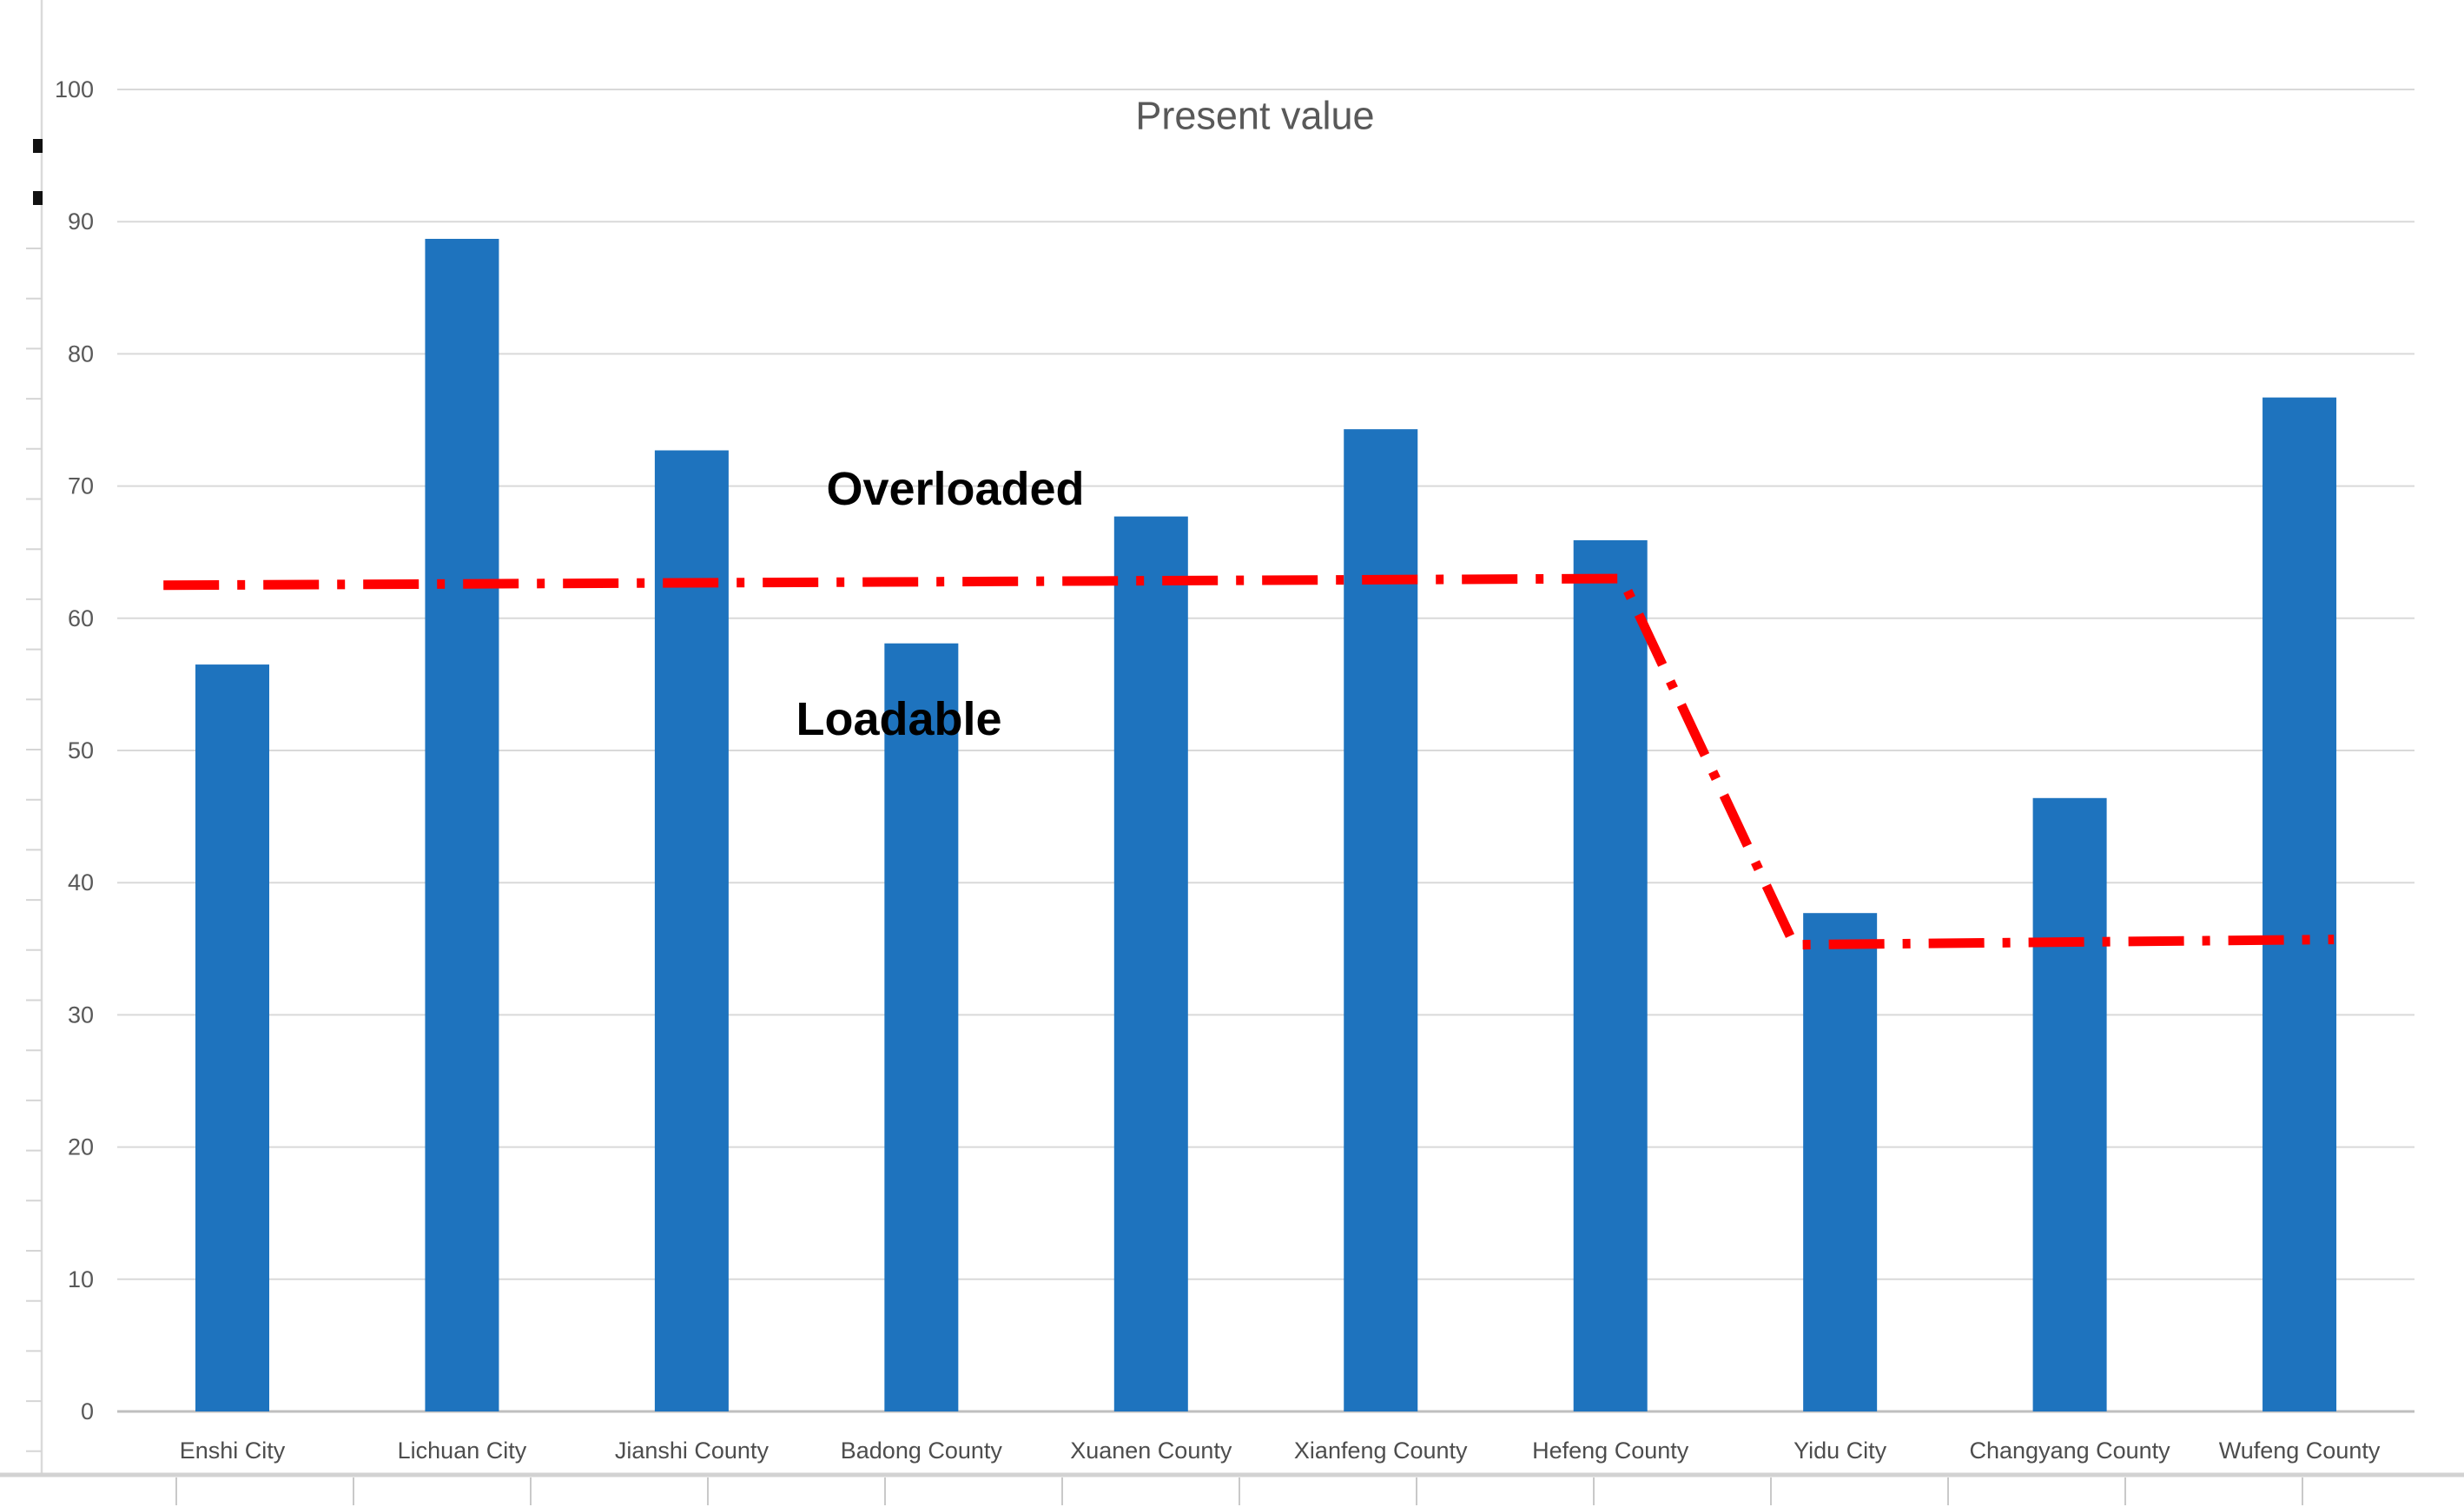 Image resolution: width=2464 pixels, height=1507 pixels. What do you see at coordinates (1841, 1451) in the screenshot?
I see `category-label: Yidu City` at bounding box center [1841, 1451].